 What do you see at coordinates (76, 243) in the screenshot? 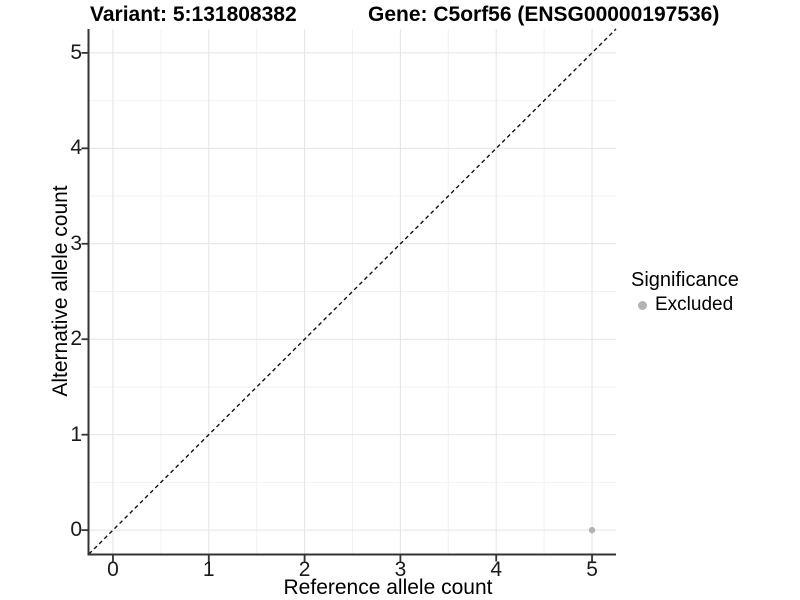
I see `y-tick-label: 3` at bounding box center [76, 243].